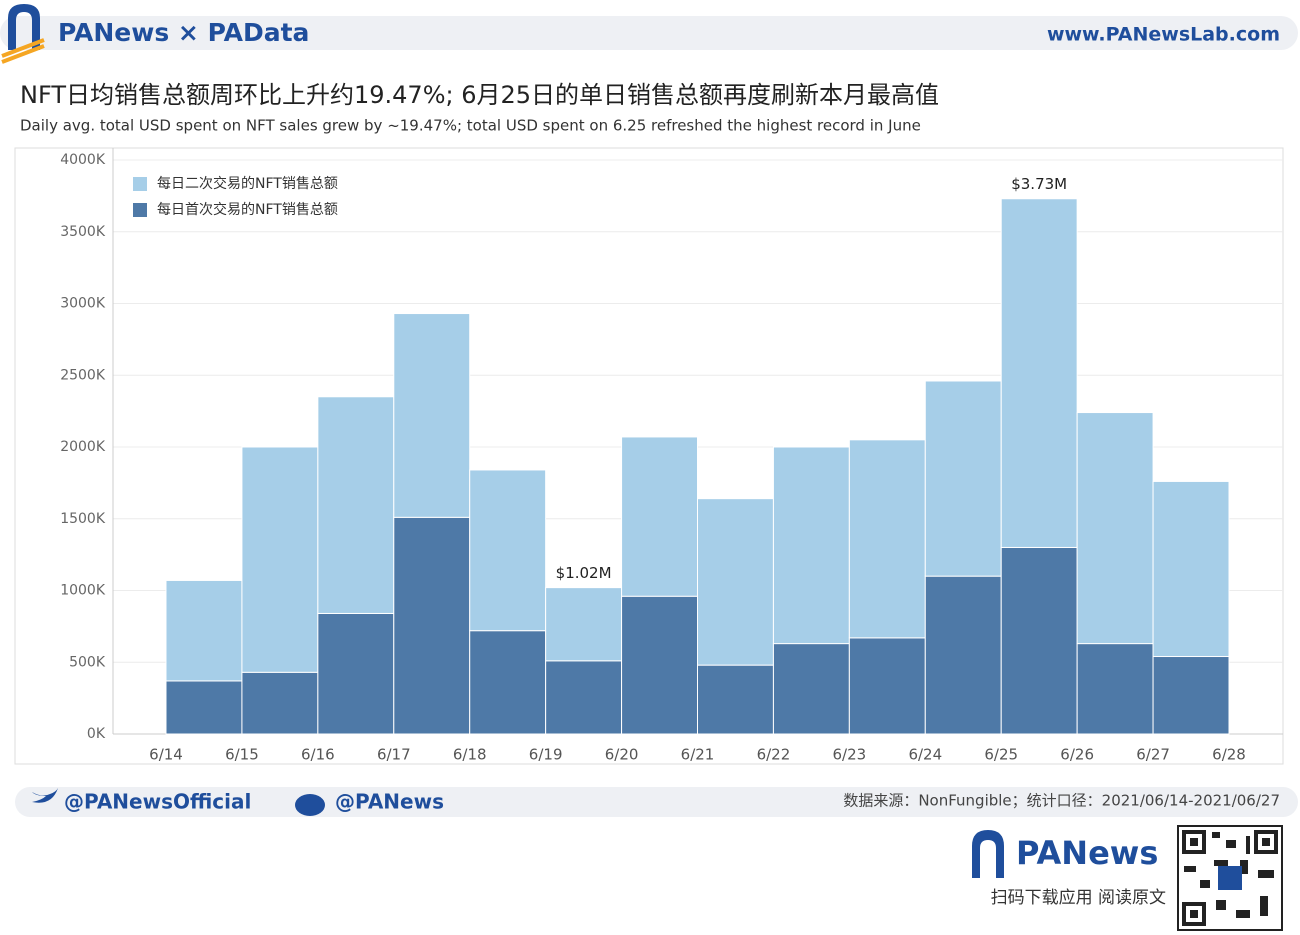 The height and width of the screenshot is (935, 1300). I want to click on x-tick-label: 6/25, so click(1001, 755).